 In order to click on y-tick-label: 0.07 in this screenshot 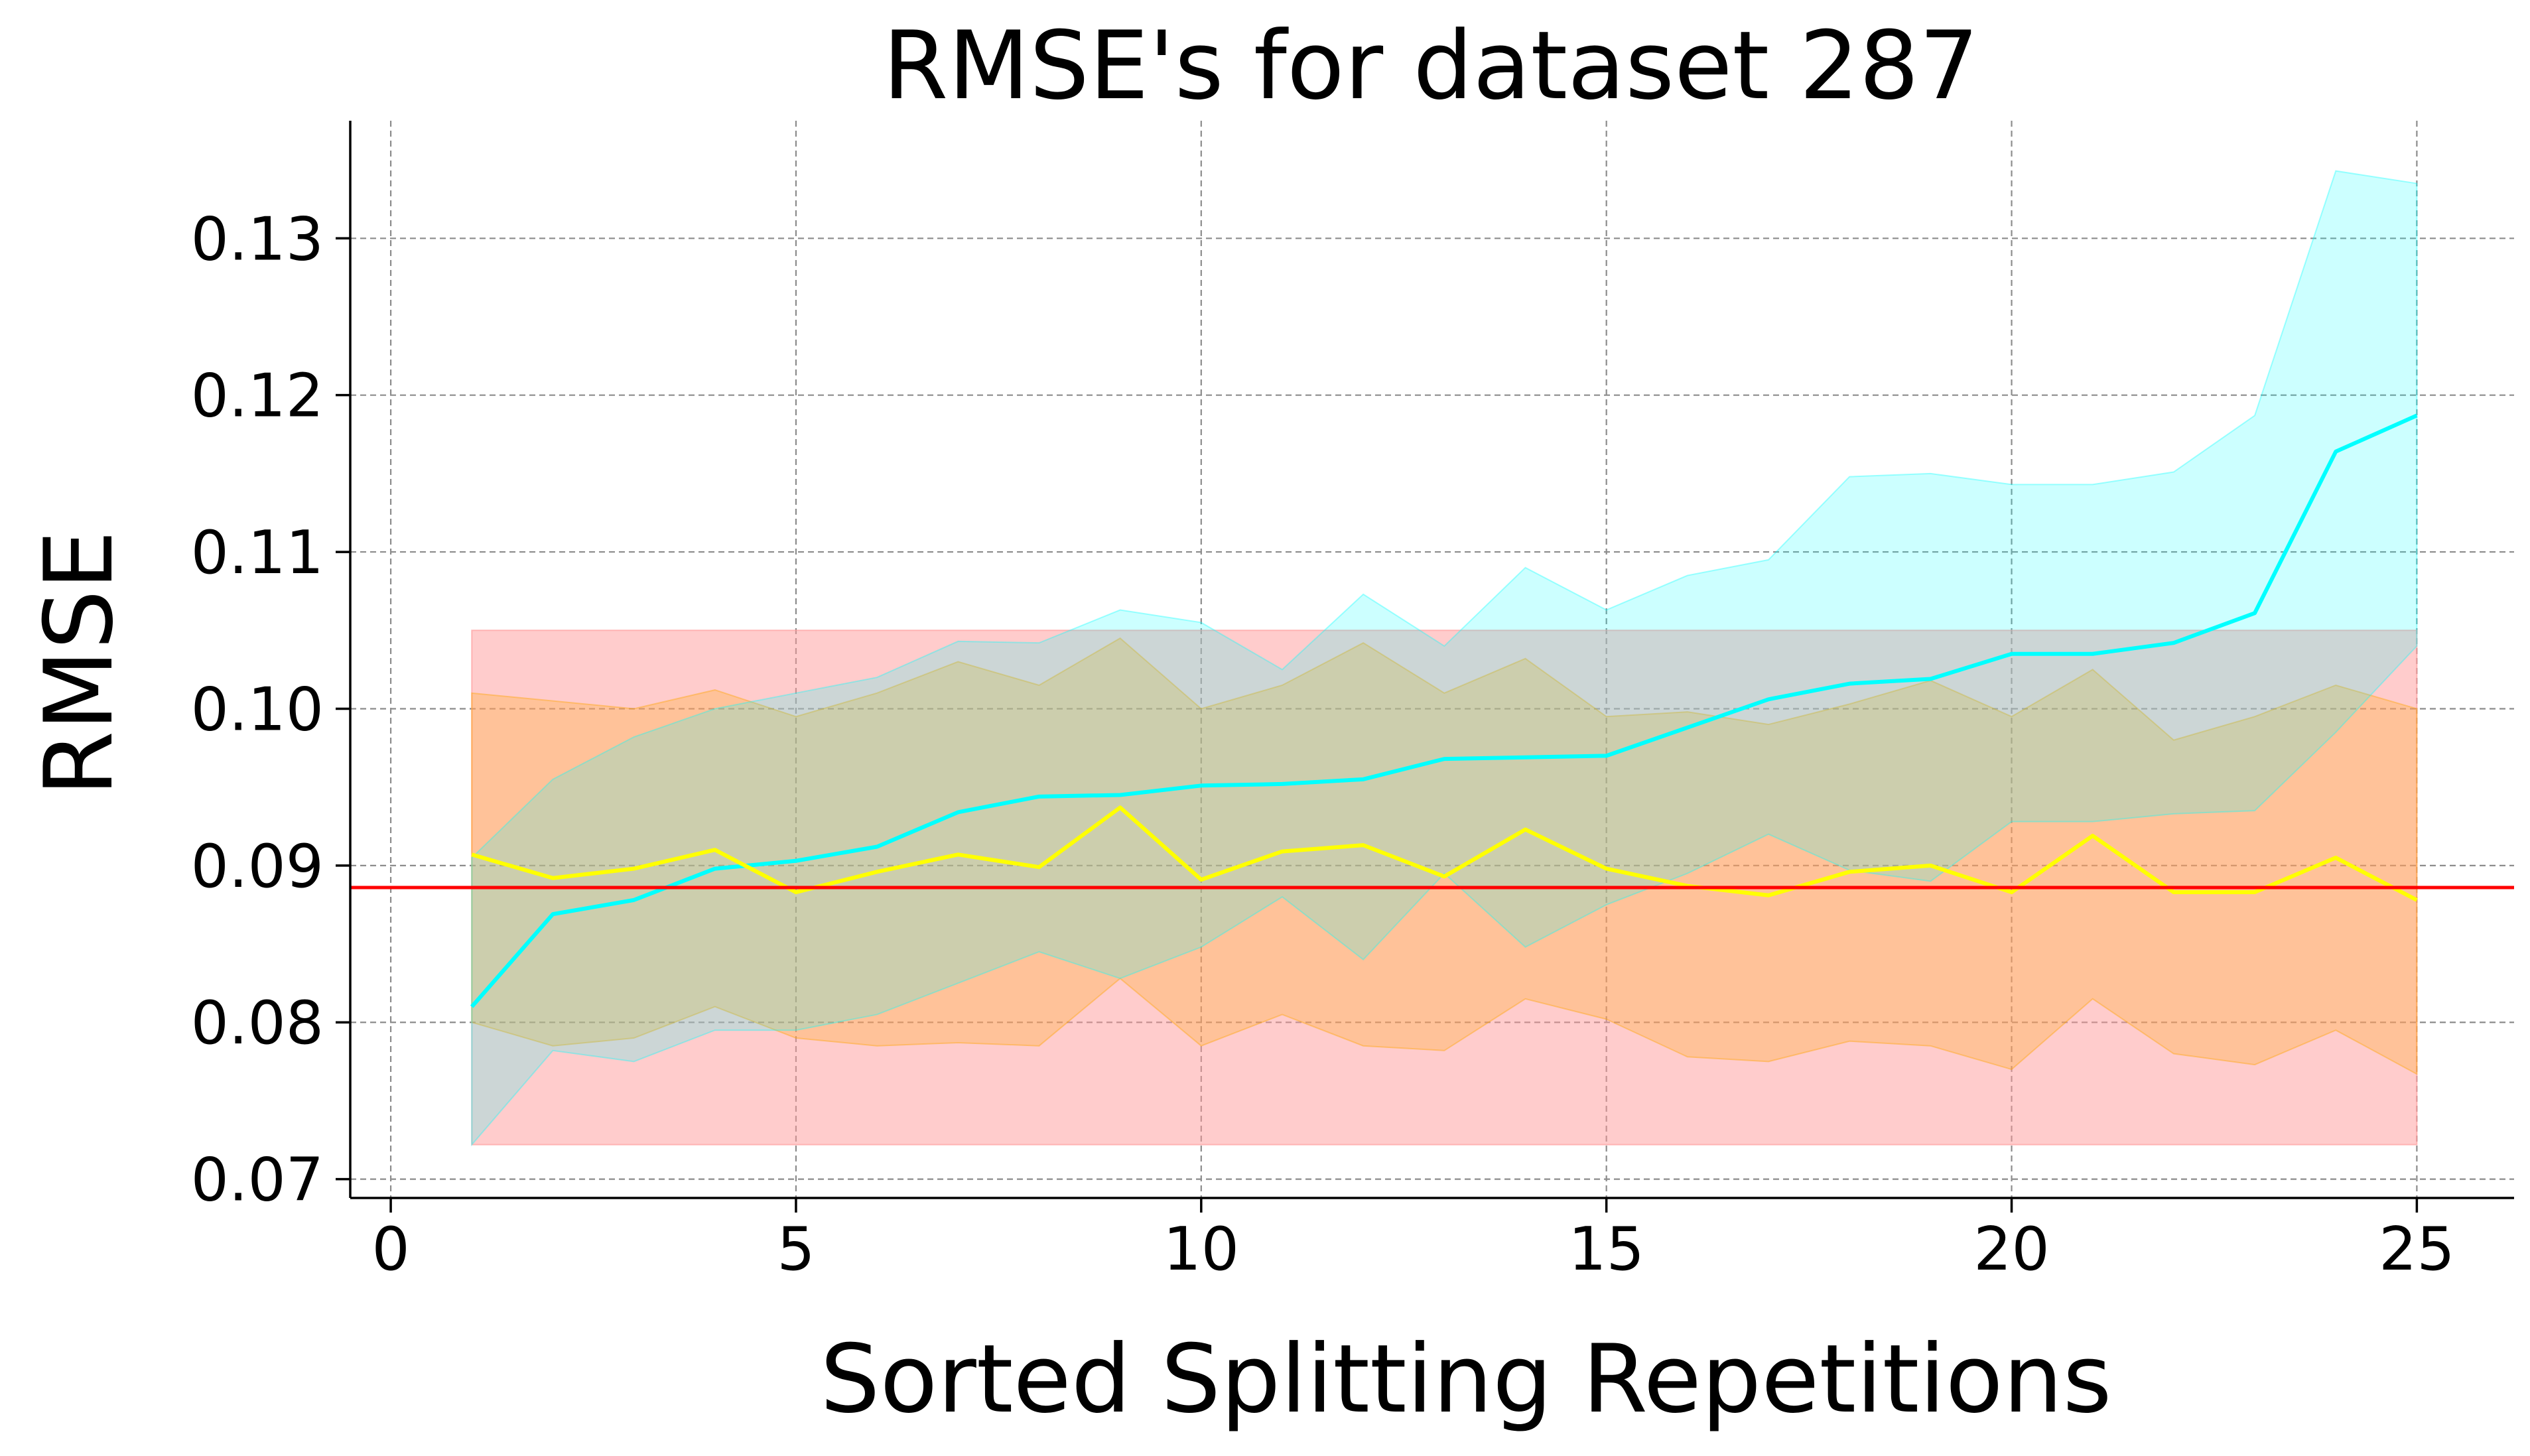, I will do `click(257, 1180)`.